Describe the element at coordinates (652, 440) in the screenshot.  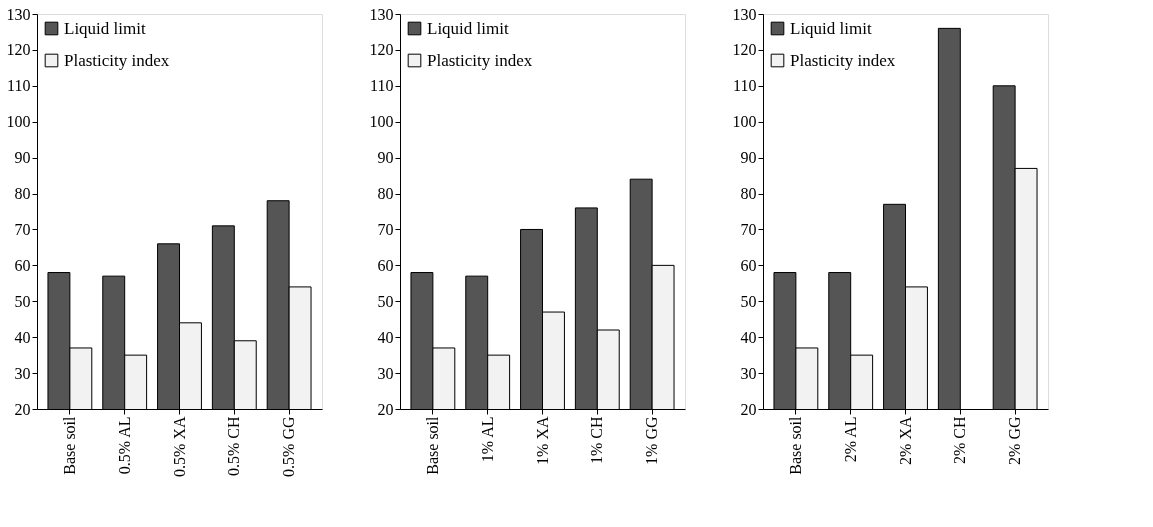
I see `x-tick-label: 1% GG` at that location.